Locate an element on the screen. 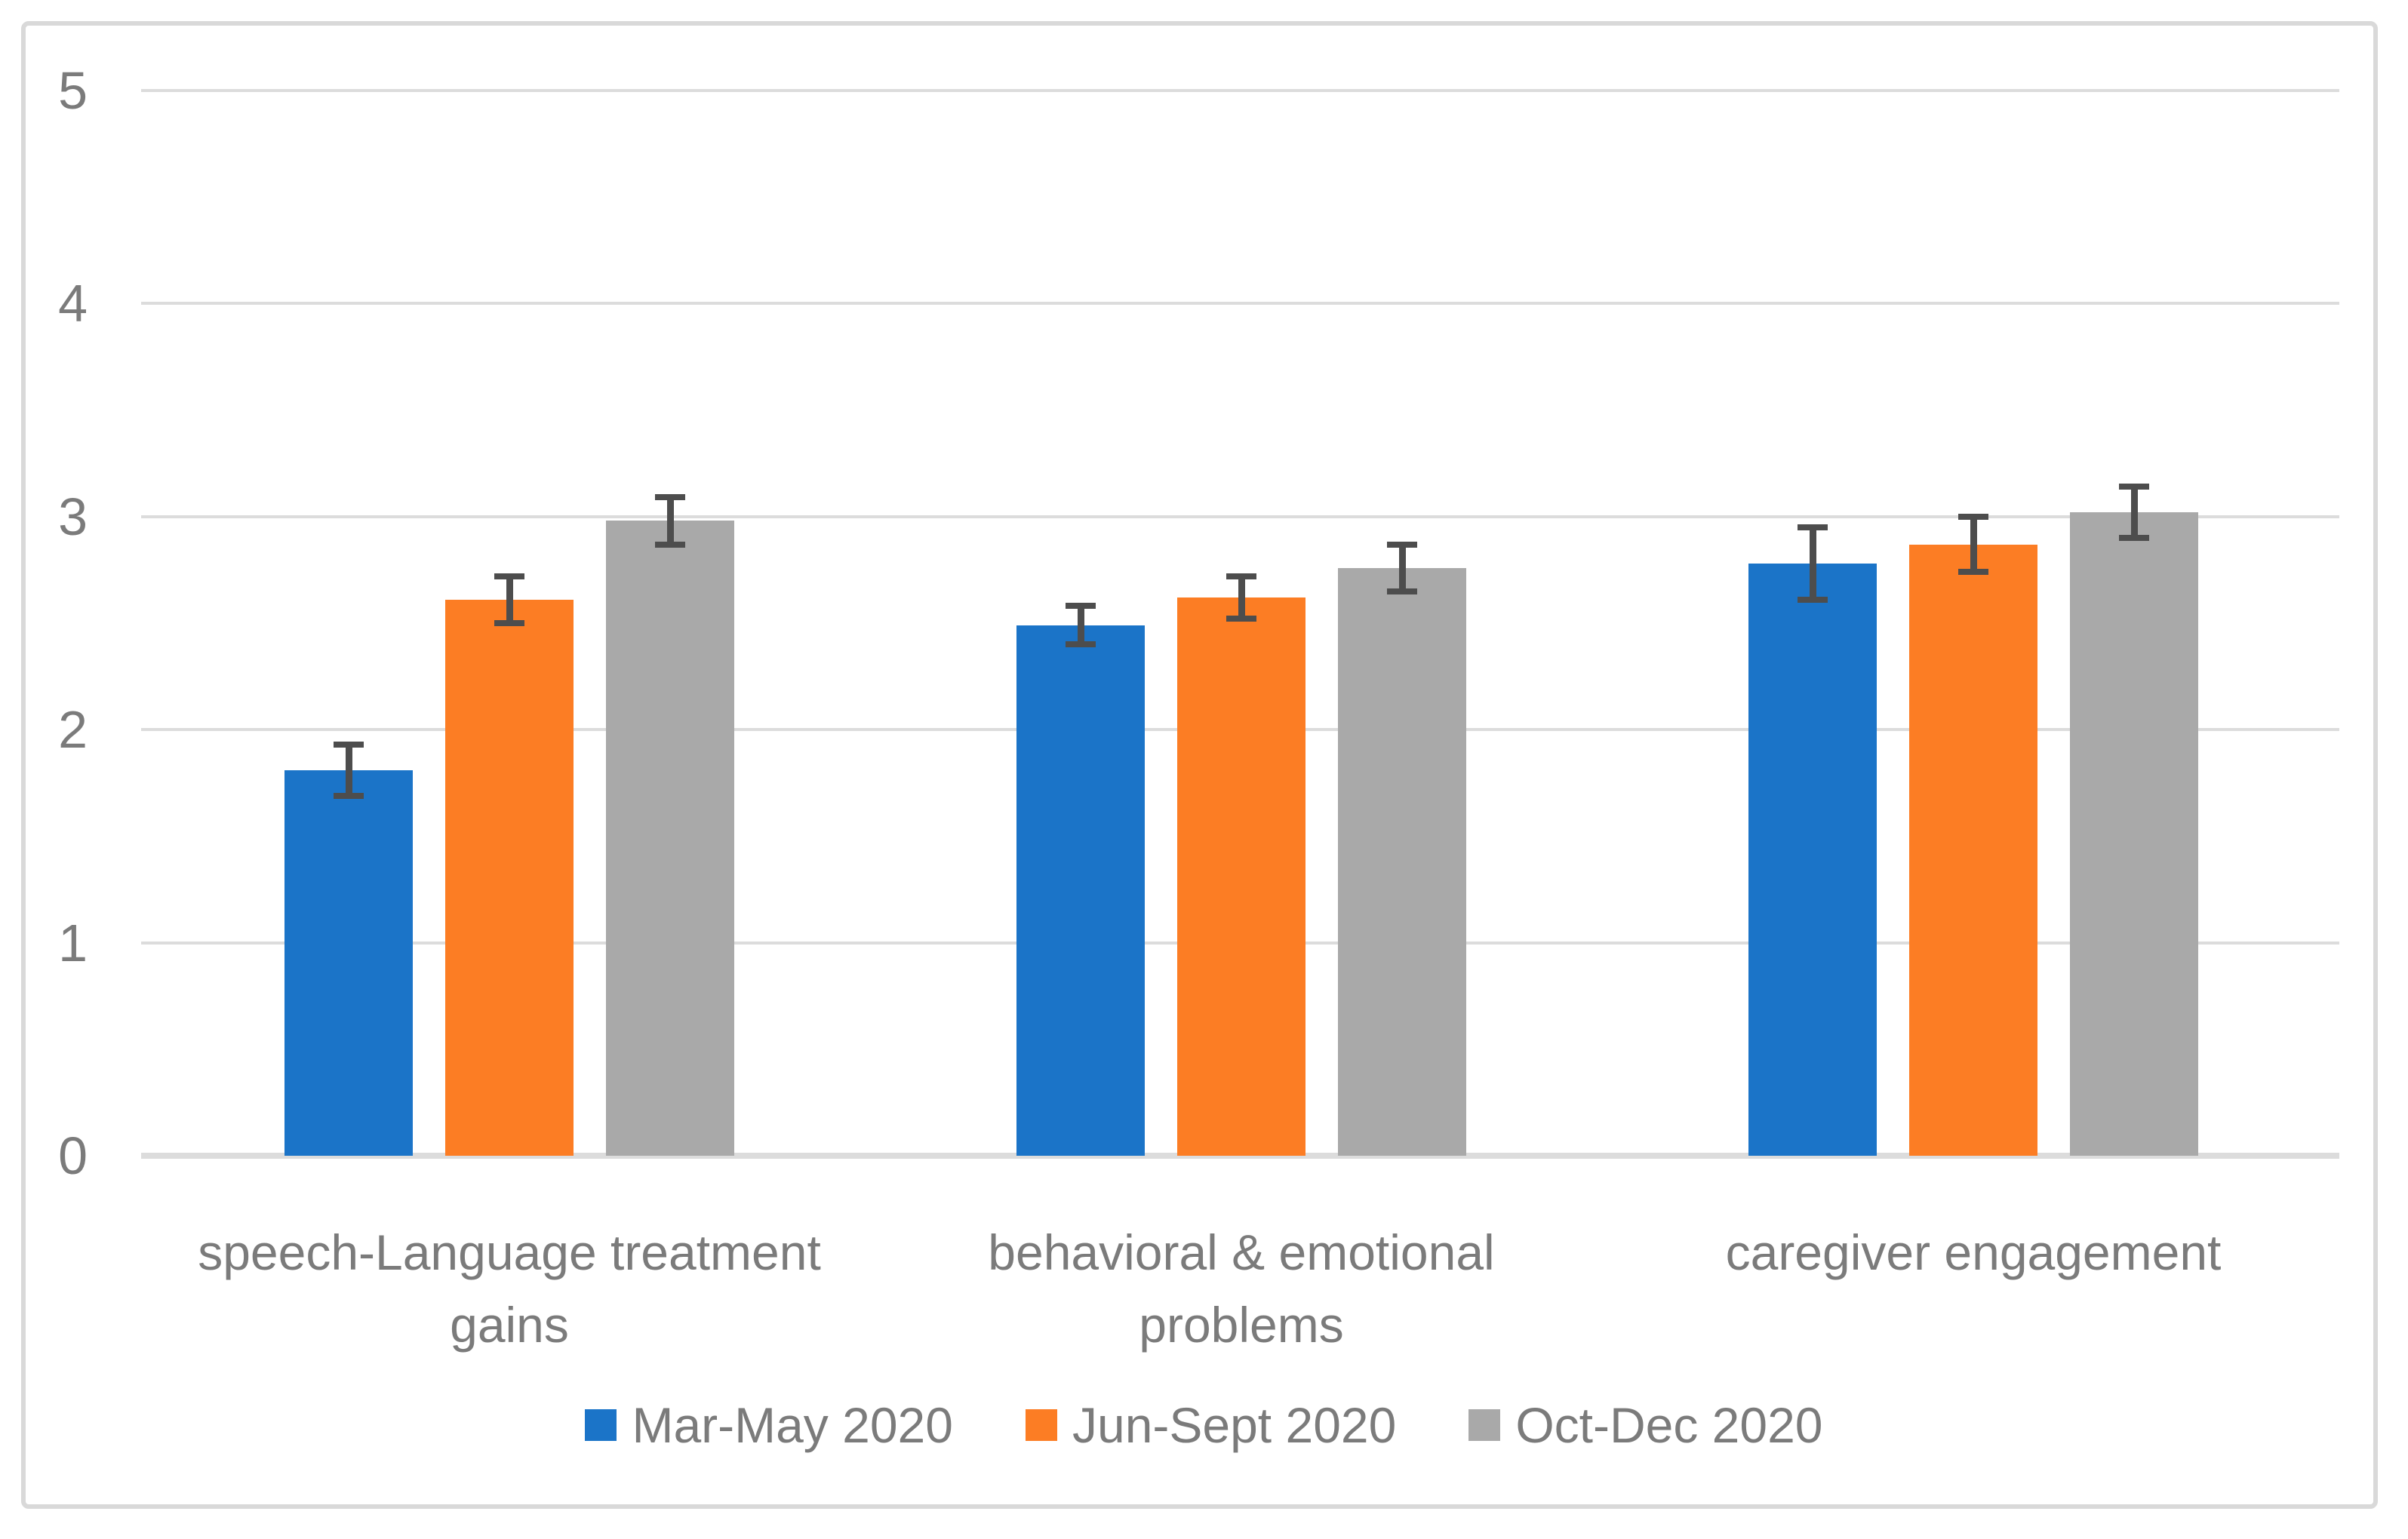 The width and height of the screenshot is (2408, 1539). legend-item: Jun-Sept 2020 is located at coordinates (1211, 1425).